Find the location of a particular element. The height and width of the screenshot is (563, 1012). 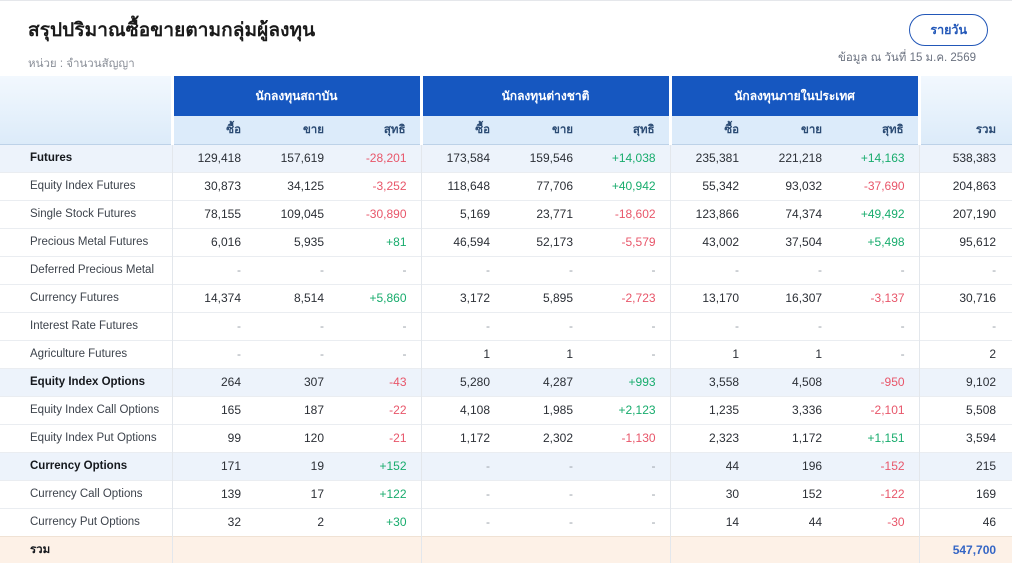

cell-sell: 152 is located at coordinates (795, 493).